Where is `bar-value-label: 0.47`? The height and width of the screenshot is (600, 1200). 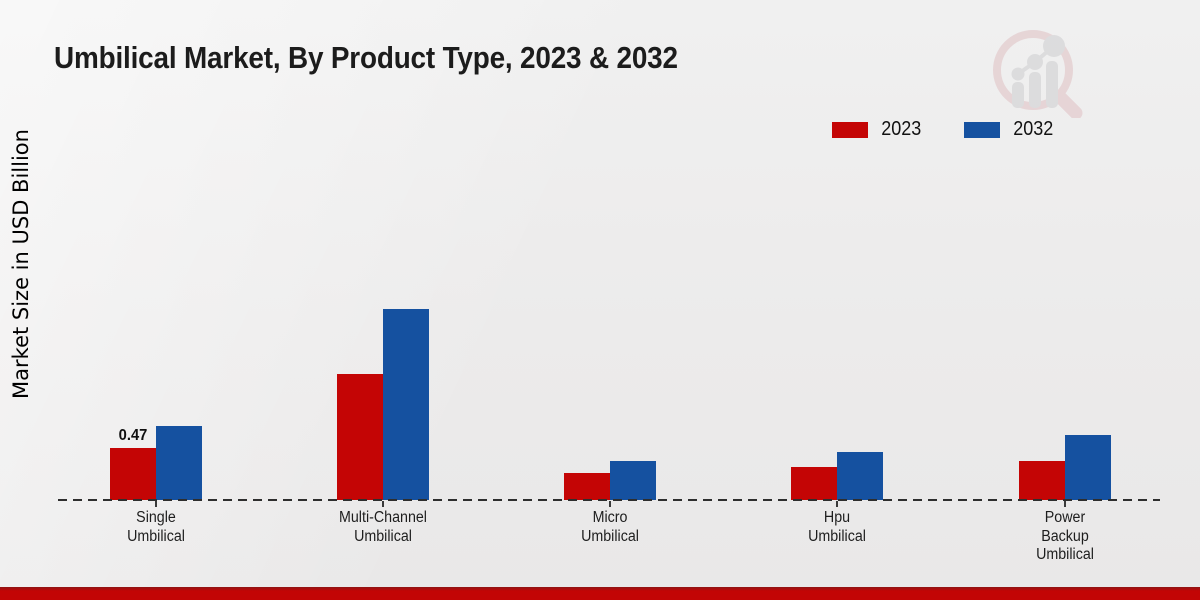
bar-value-label: 0.47 is located at coordinates (132, 436).